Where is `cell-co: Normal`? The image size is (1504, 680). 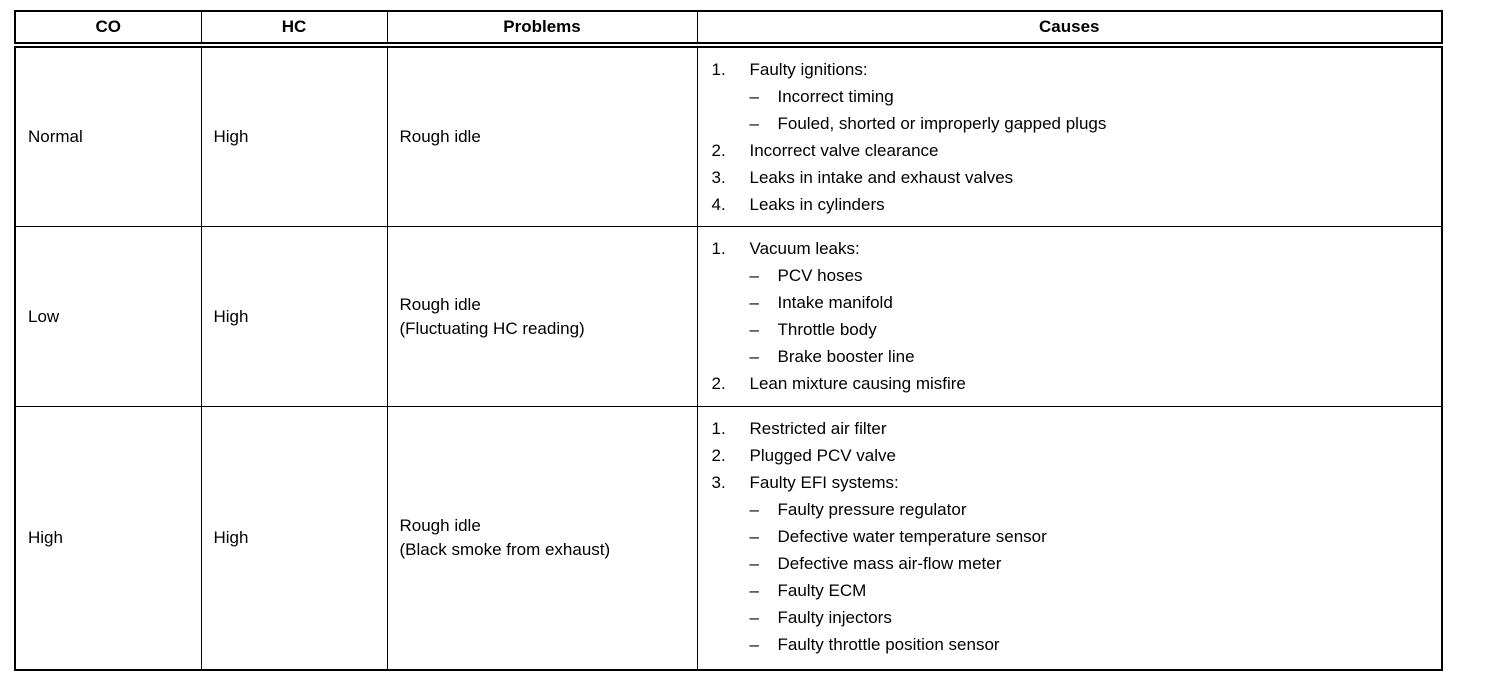 cell-co: Normal is located at coordinates (108, 135).